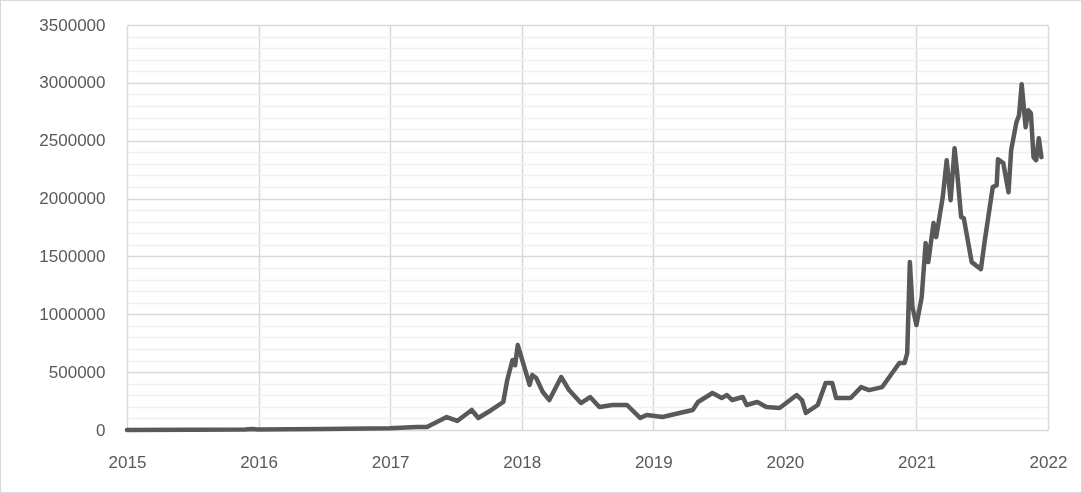  I want to click on y-tick-label: 3000000, so click(72, 83).